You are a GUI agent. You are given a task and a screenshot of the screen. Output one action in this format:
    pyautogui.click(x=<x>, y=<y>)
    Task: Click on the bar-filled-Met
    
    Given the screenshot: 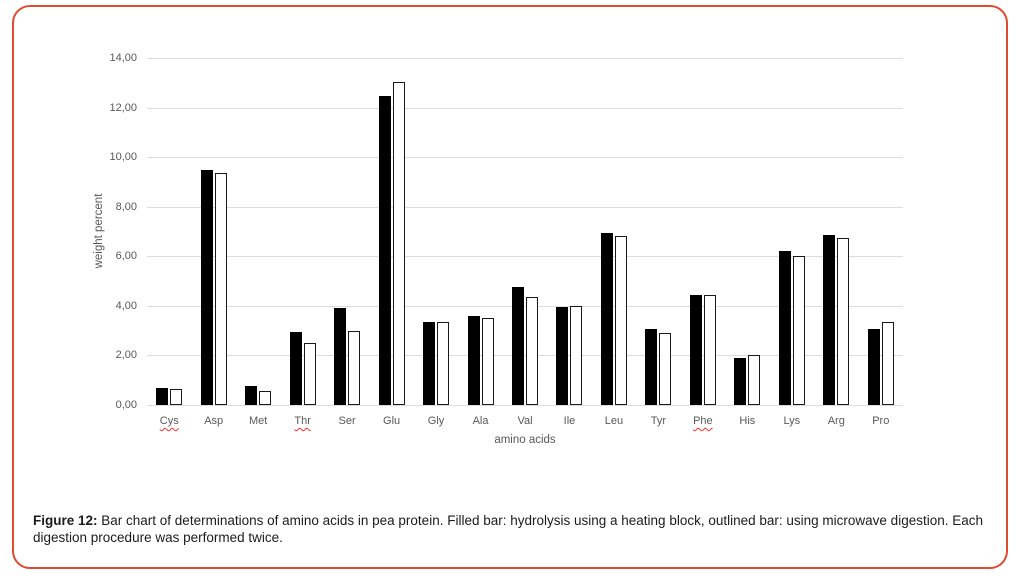 What is the action you would take?
    pyautogui.click(x=251, y=395)
    